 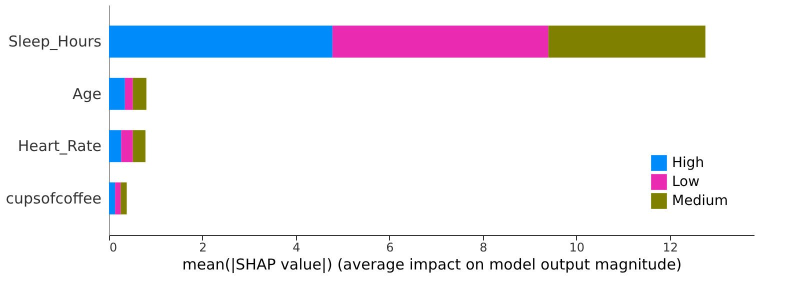 I want to click on x-tick-label: 12, so click(x=670, y=247).